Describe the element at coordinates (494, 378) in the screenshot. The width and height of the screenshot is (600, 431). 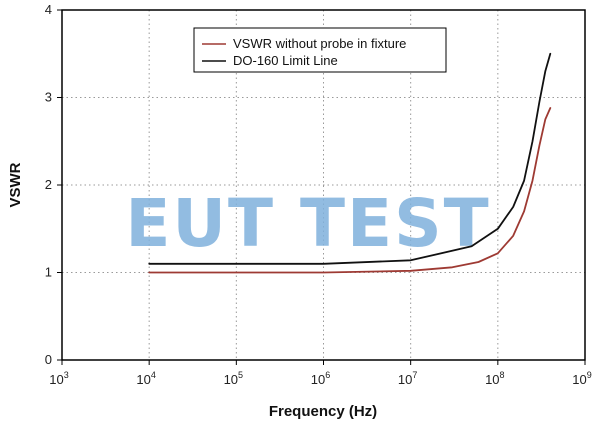
I see `x-tick-label: 10⁸` at that location.